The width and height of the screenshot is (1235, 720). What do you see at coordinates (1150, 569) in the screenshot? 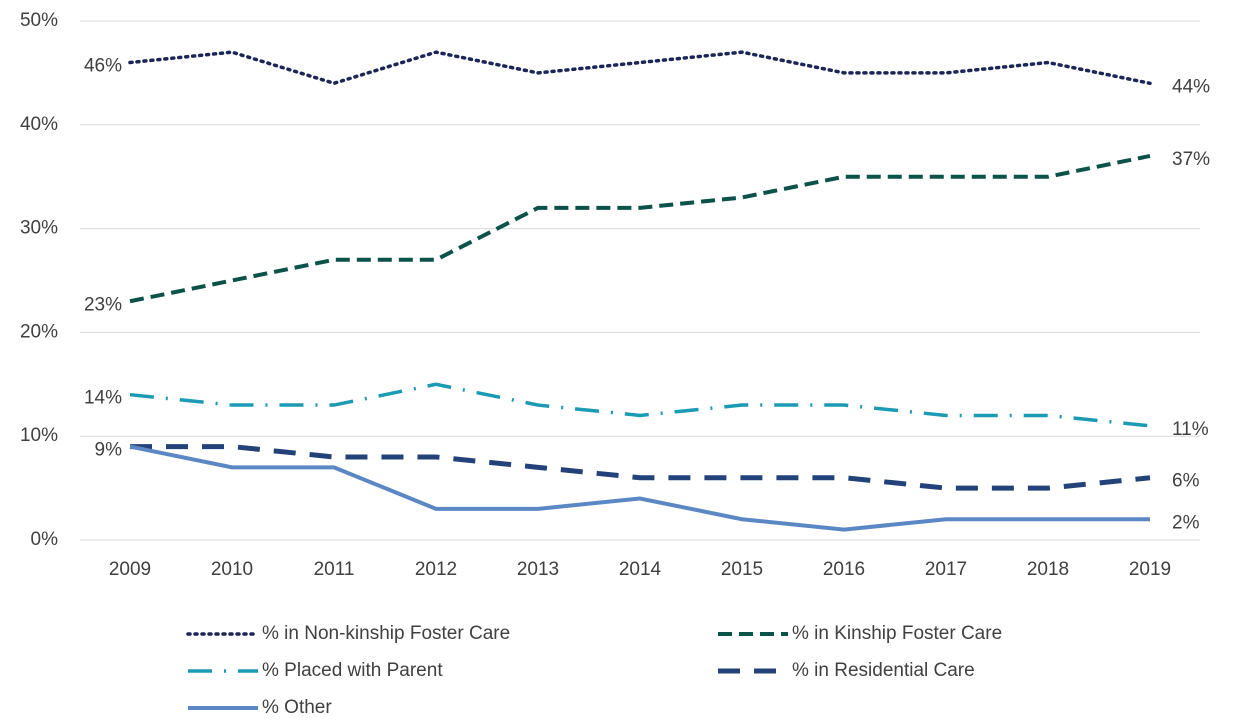
I see `x-tick-label: 2019` at bounding box center [1150, 569].